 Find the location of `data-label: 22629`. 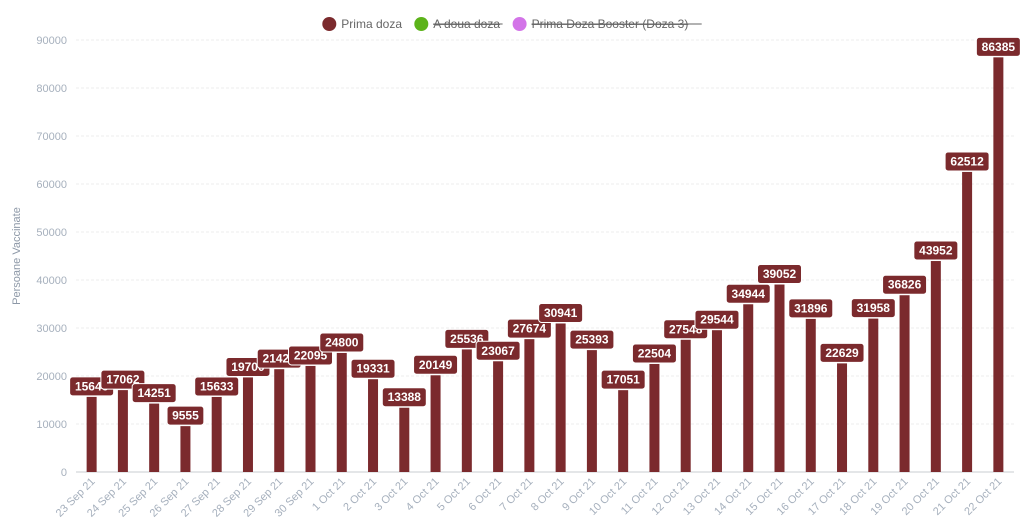

data-label: 22629 is located at coordinates (842, 352).